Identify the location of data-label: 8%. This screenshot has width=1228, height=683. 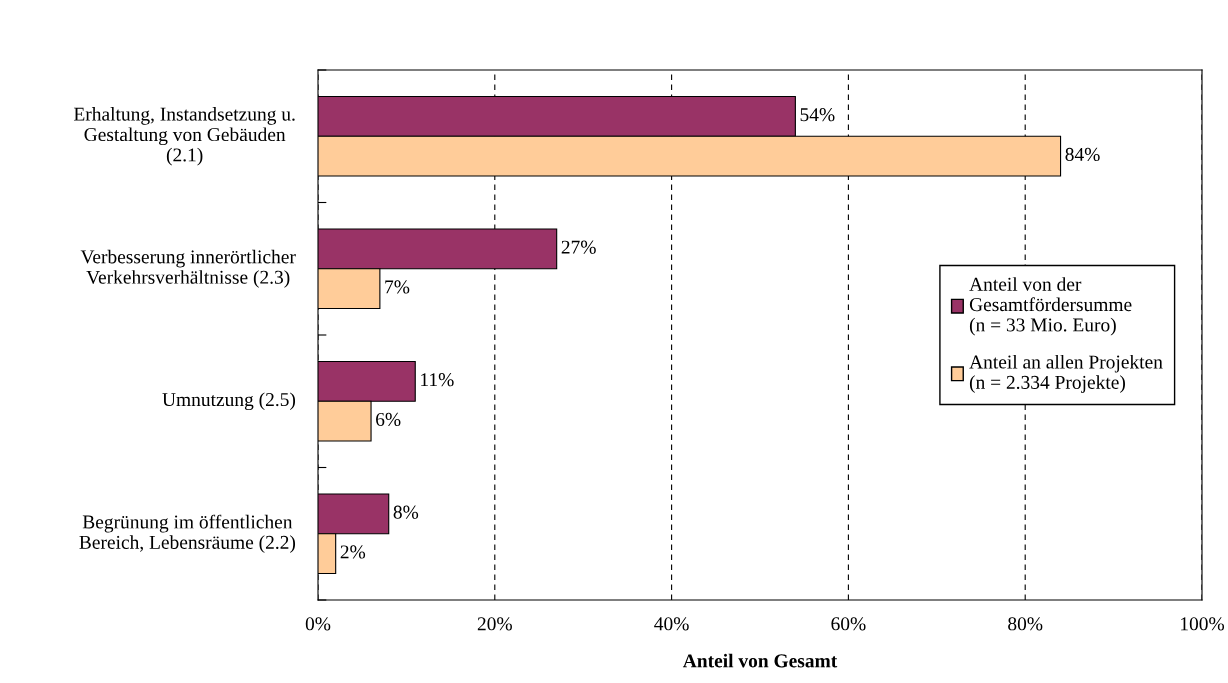
(406, 512).